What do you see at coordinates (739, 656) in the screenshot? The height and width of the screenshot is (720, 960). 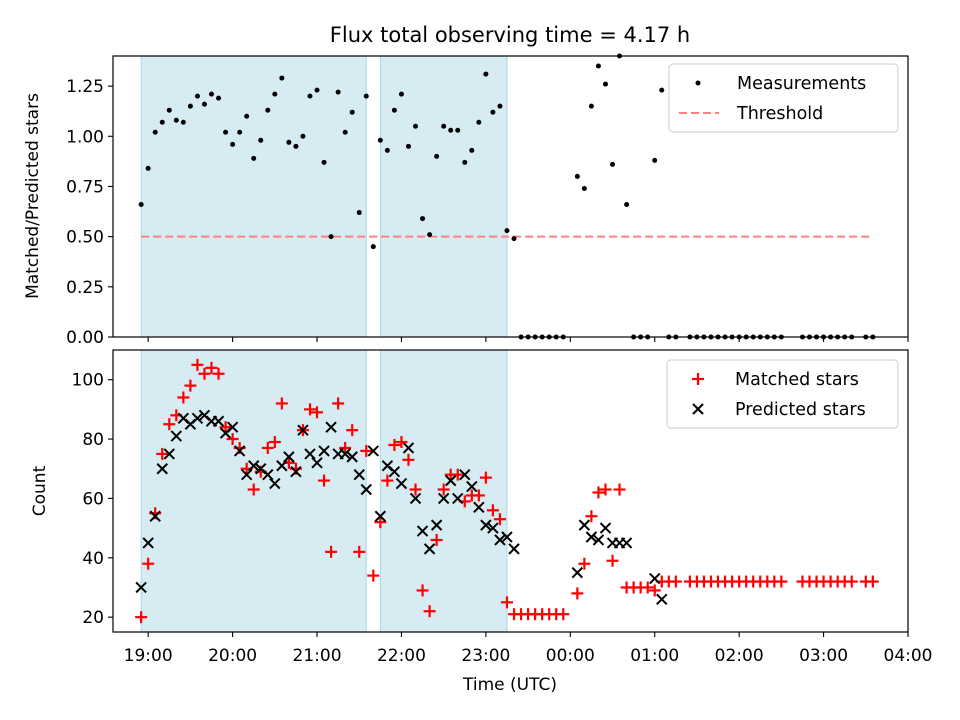 I see `x-tick-label: 02:00` at bounding box center [739, 656].